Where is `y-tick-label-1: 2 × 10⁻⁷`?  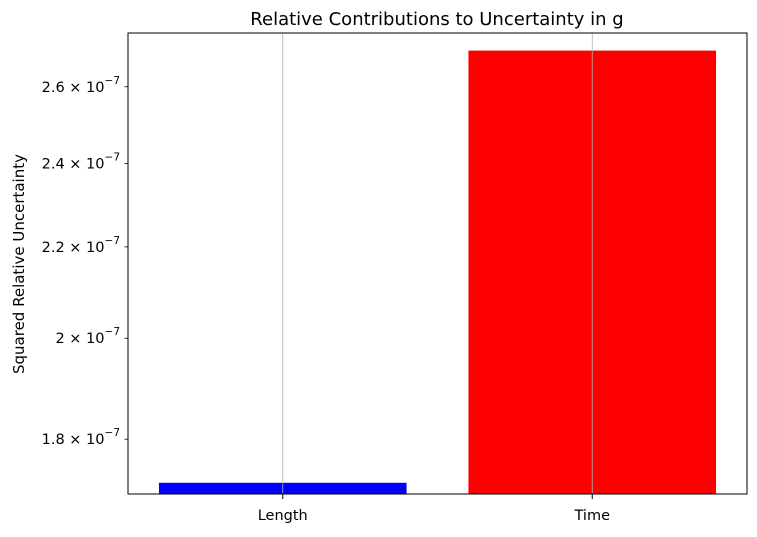
y-tick-label-1: 2 × 10⁻⁷ is located at coordinates (87, 336).